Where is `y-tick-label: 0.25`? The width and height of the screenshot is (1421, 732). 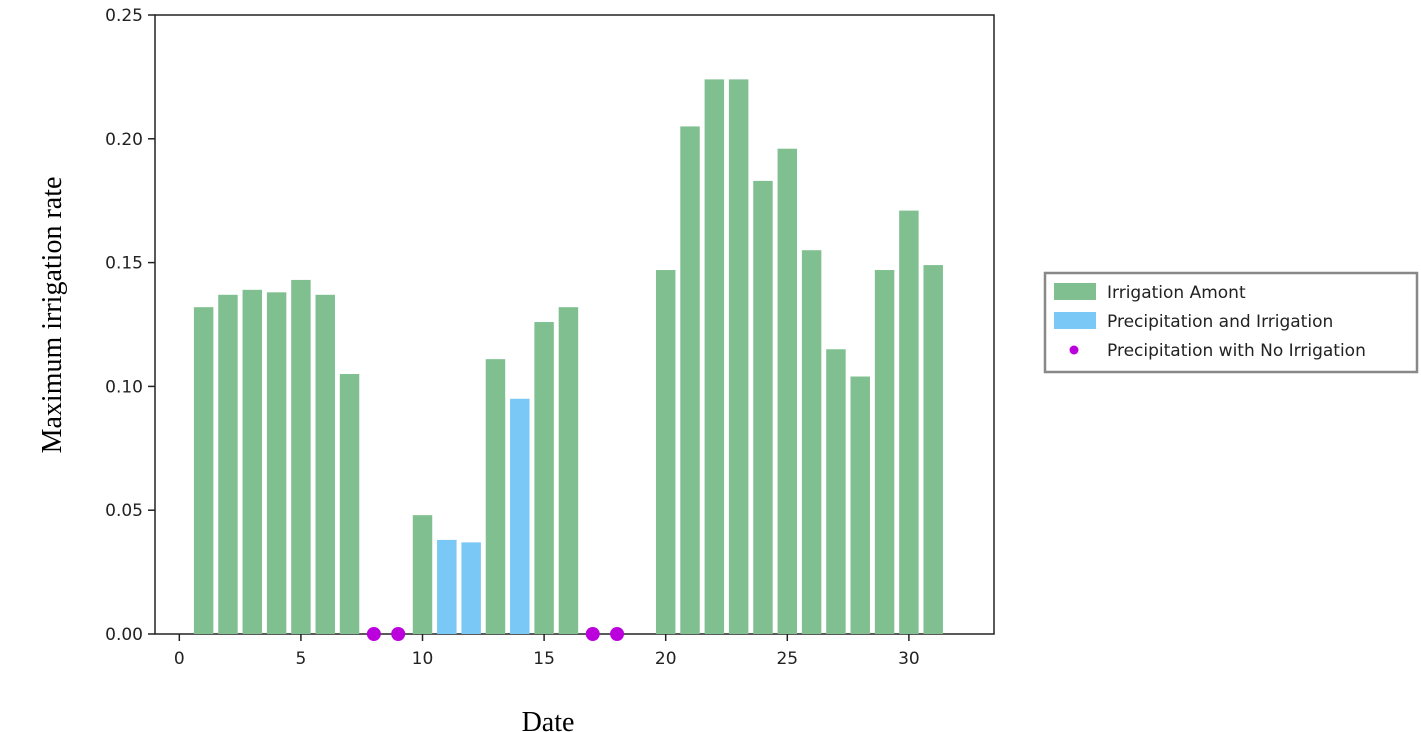
y-tick-label: 0.25 is located at coordinates (124, 16).